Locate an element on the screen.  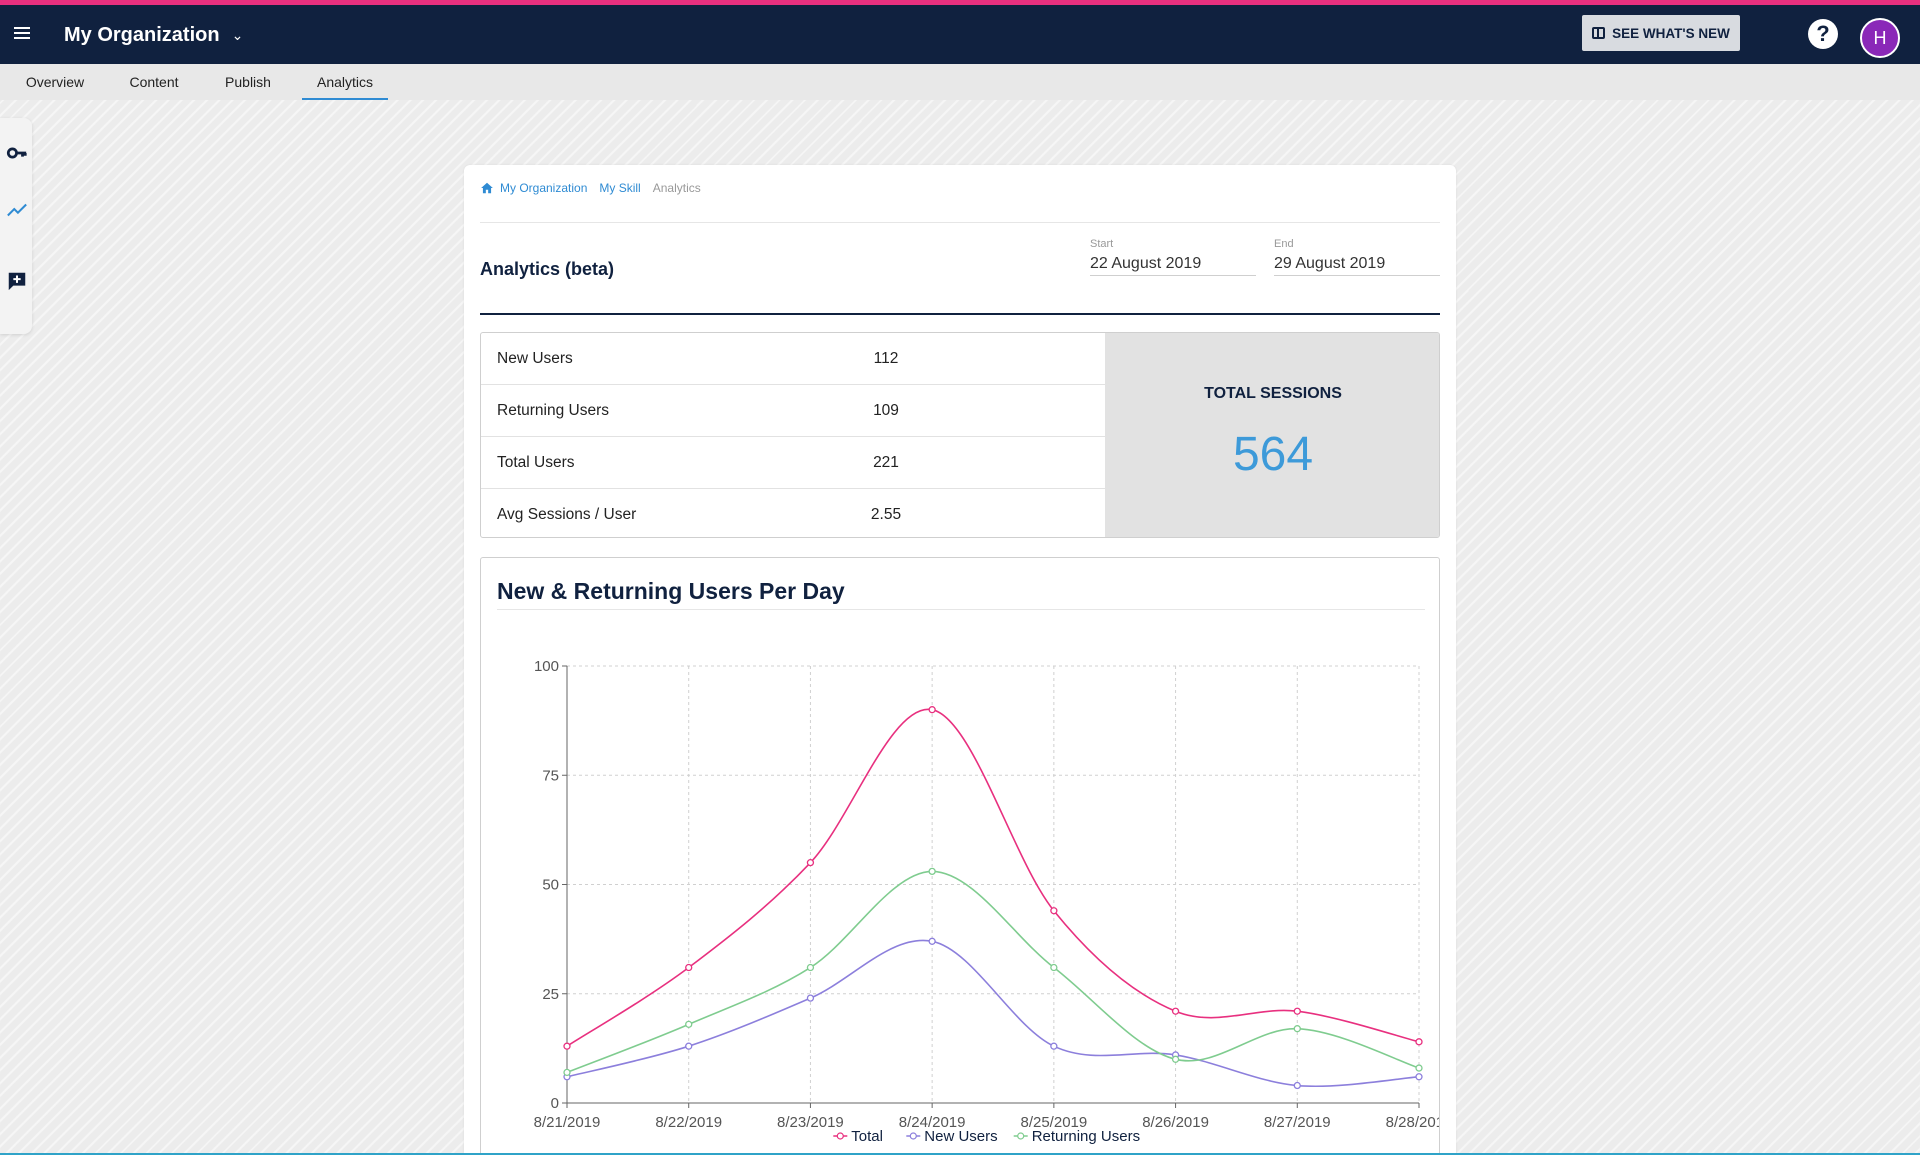
y-tick-label: 100 is located at coordinates (546, 666).